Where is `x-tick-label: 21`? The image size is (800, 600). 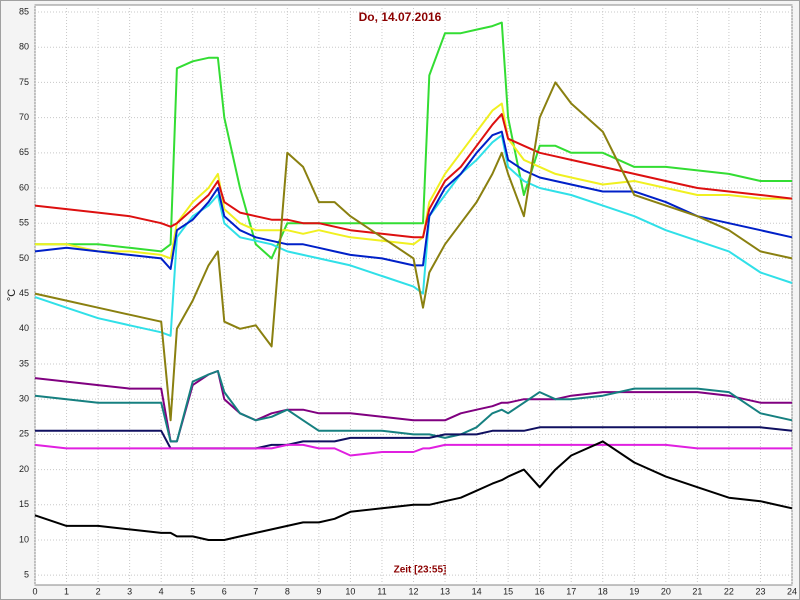
x-tick-label: 21 is located at coordinates (697, 591).